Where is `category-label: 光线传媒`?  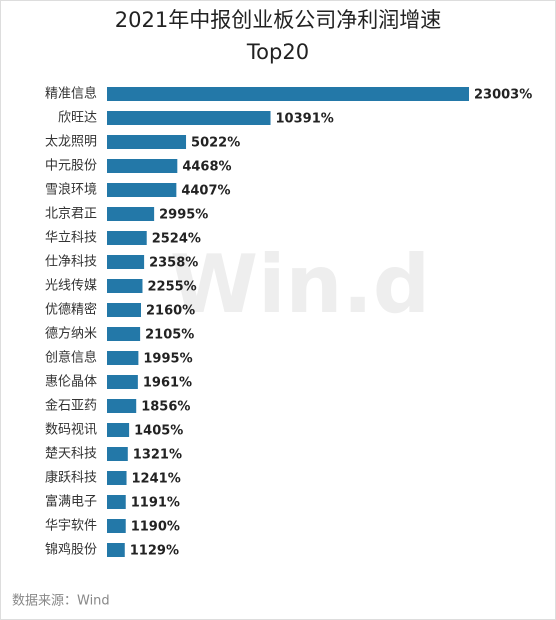
category-label: 光线传媒 is located at coordinates (71, 286).